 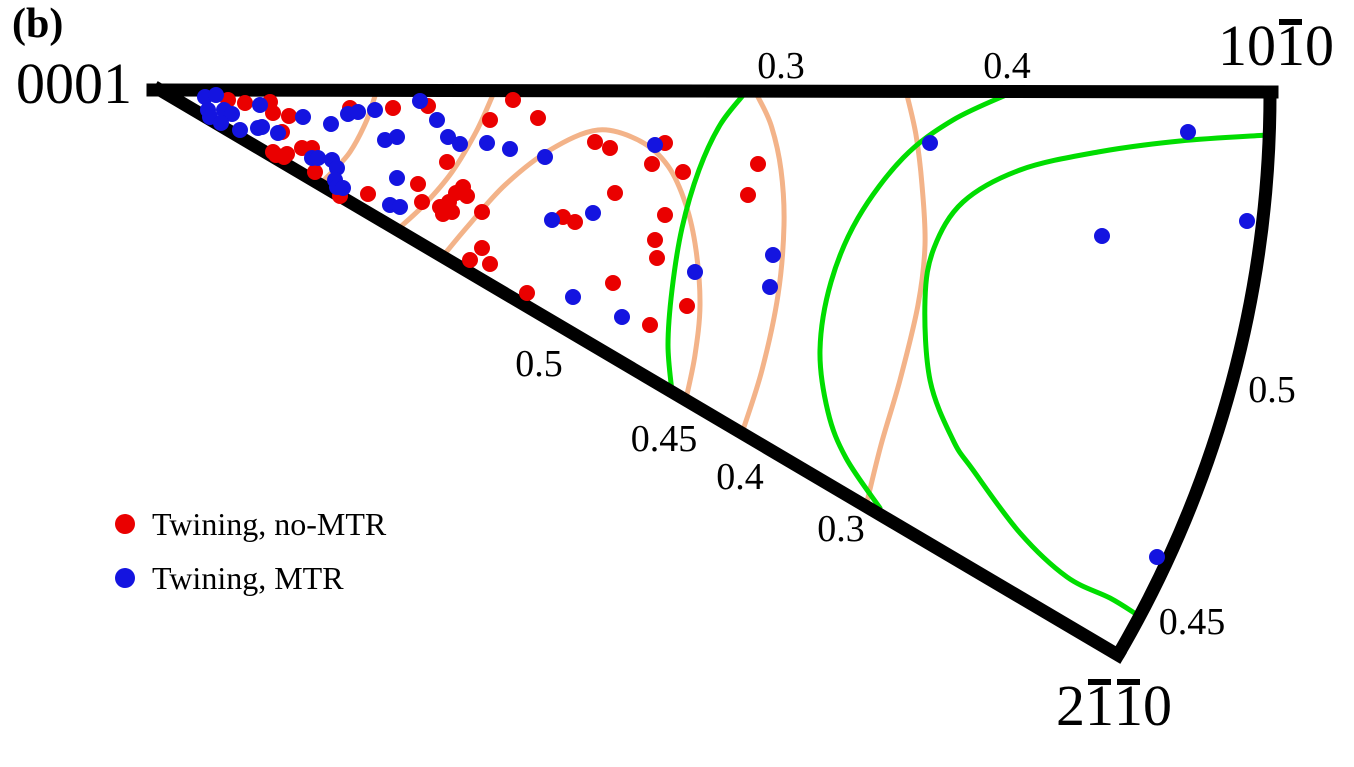 What do you see at coordinates (269, 524) in the screenshot?
I see `legend-label-no-mtr: Twining, no-MTR` at bounding box center [269, 524].